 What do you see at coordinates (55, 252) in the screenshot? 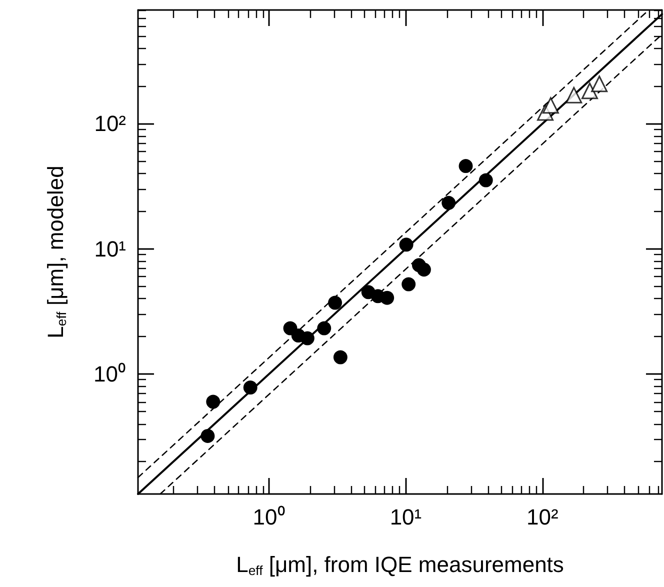
I see `y-axis-title: Leff [μm], modeled` at bounding box center [55, 252].